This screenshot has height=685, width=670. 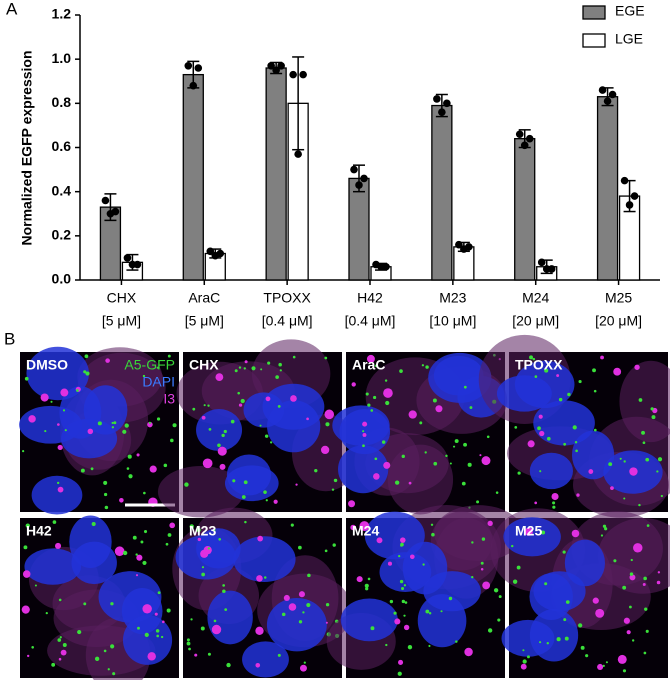 I want to click on legend-label: LGE, so click(x=629, y=39).